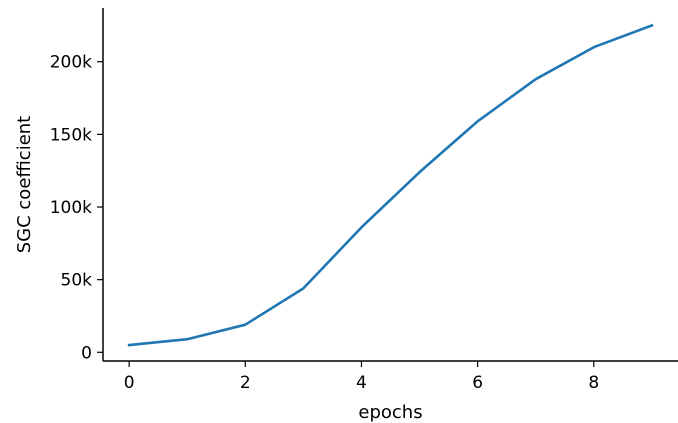  Describe the element at coordinates (86, 353) in the screenshot. I see `y-tick-label: 0` at that location.